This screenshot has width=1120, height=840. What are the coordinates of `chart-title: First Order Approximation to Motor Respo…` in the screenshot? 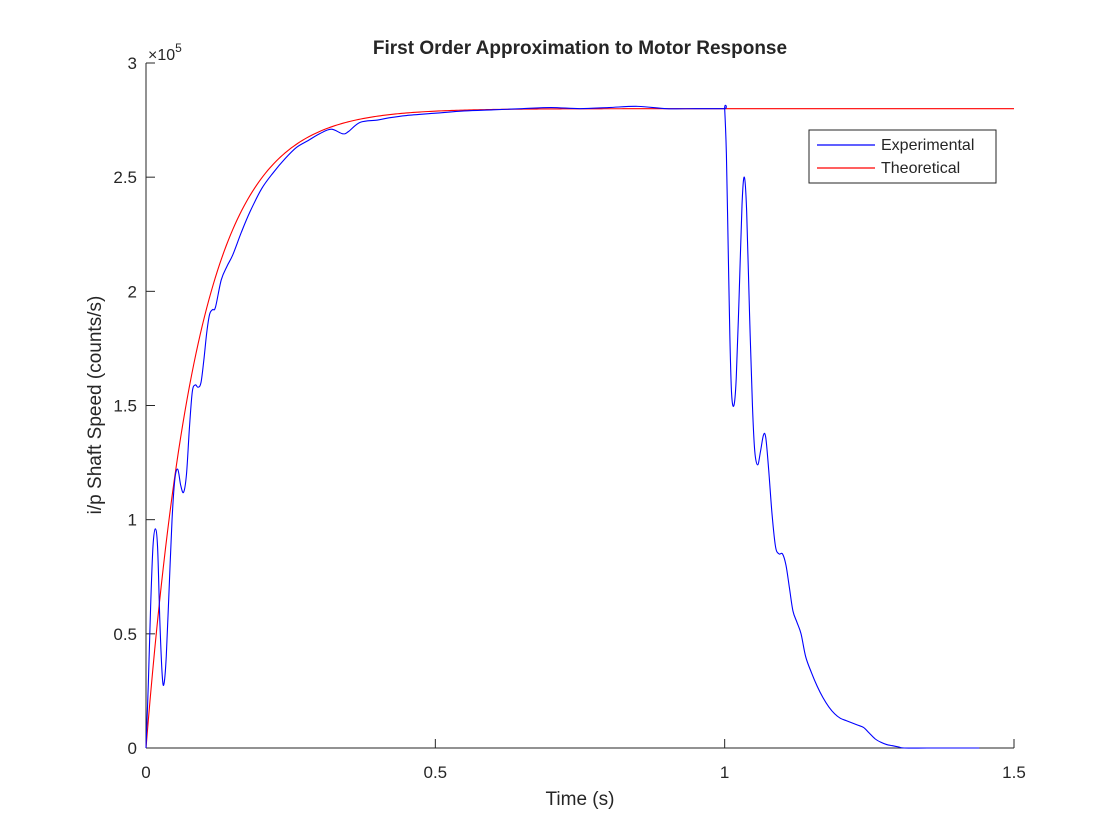 It's located at (580, 48).